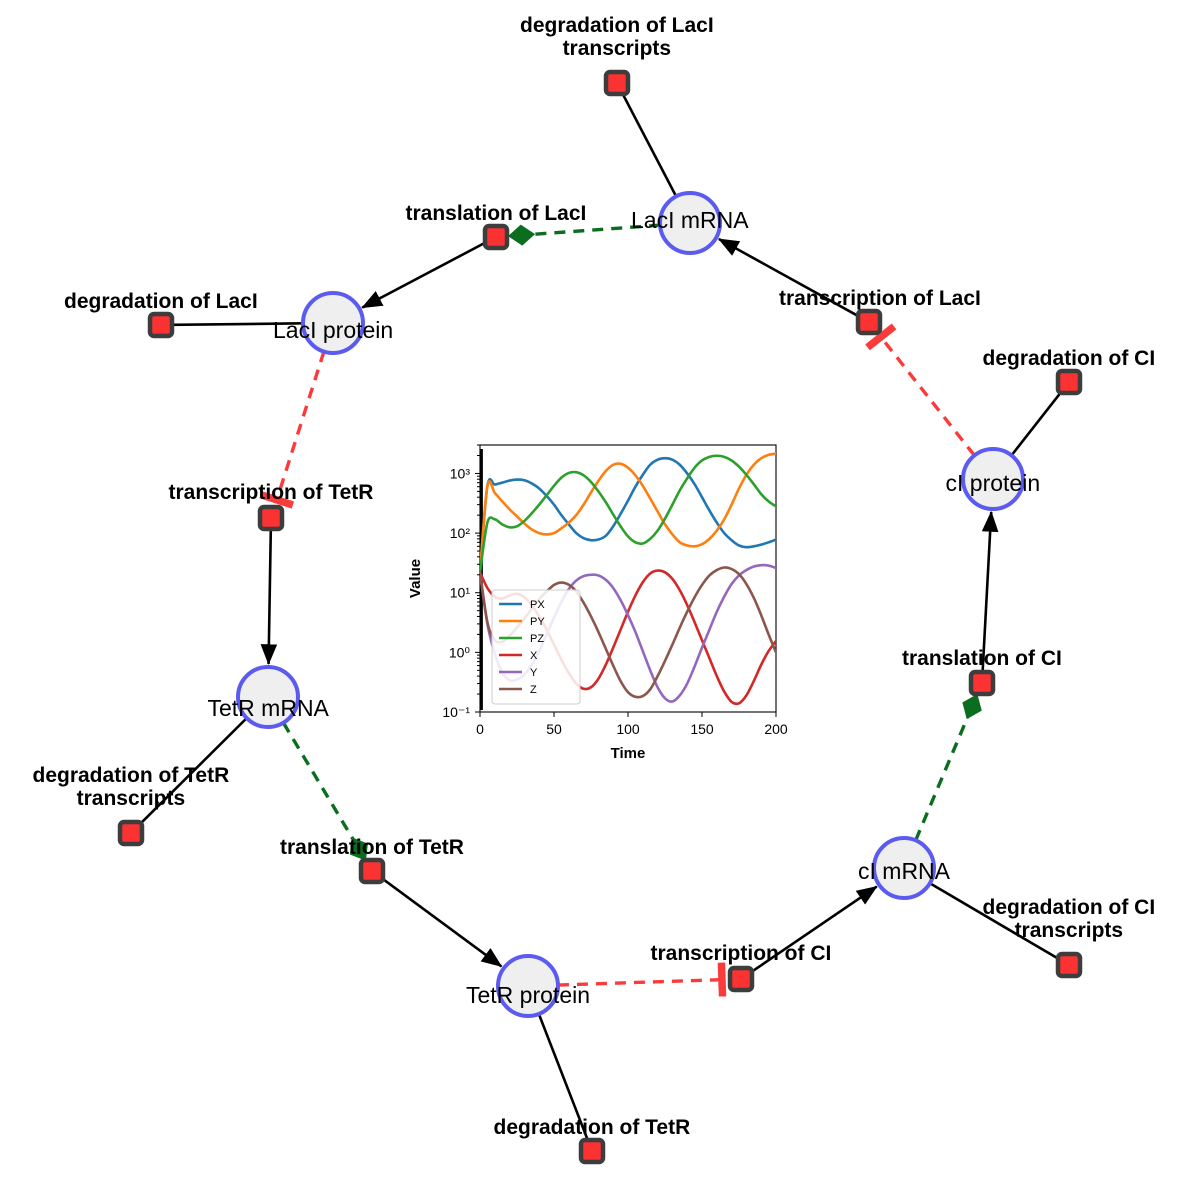 This screenshot has width=1189, height=1200. I want to click on reaction-node-transcription_ci, so click(741, 979).